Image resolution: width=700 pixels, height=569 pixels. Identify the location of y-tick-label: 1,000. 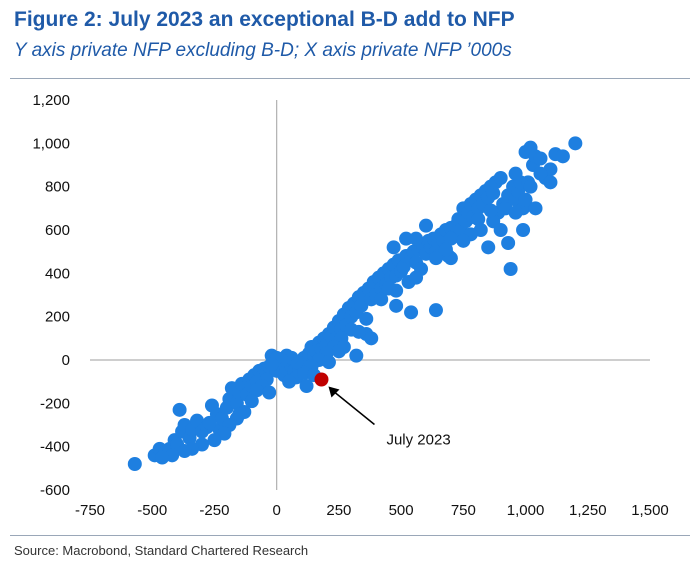
(51, 143).